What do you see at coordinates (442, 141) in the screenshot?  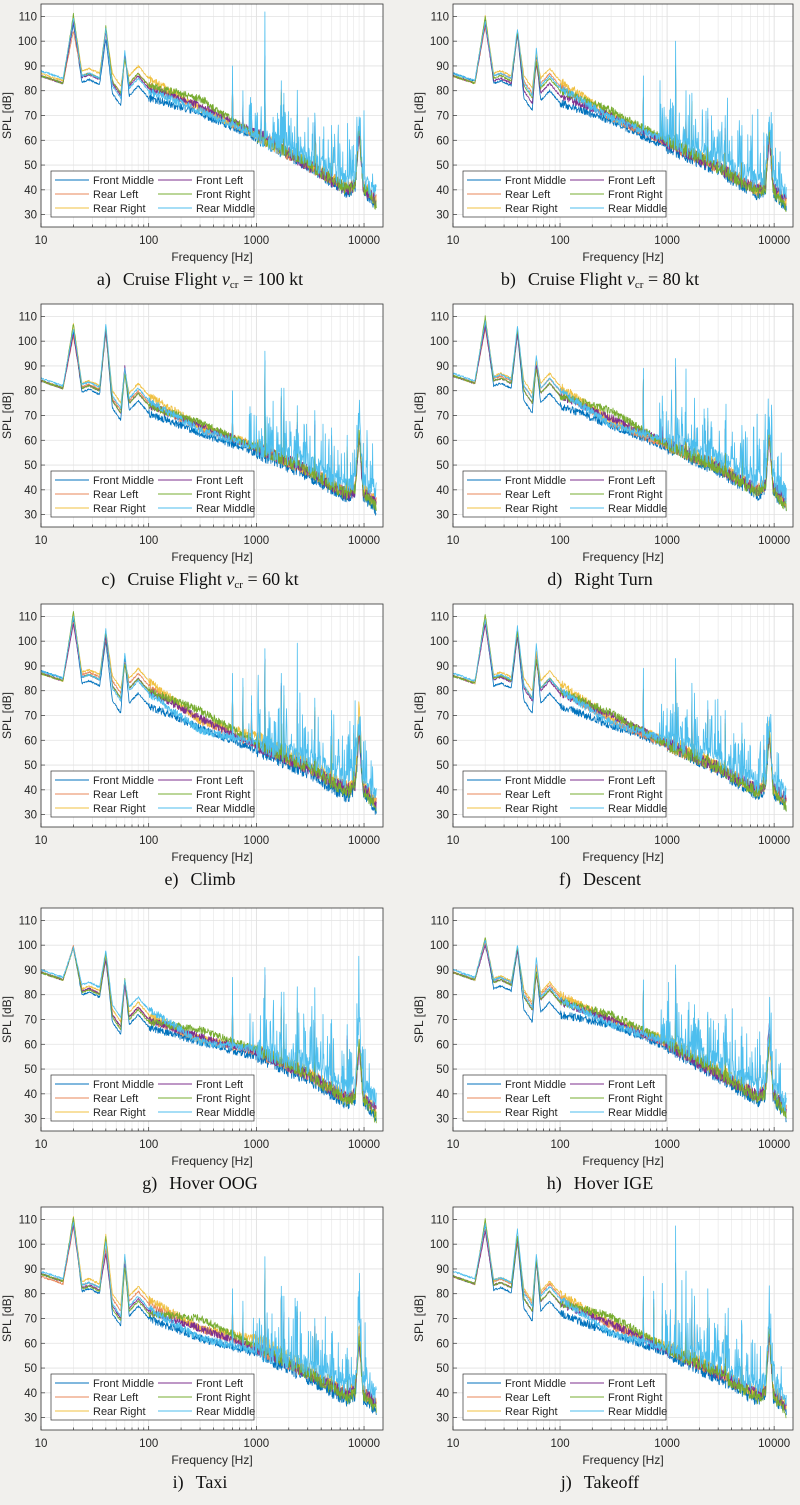 I see `y-tick-label: 60` at bounding box center [442, 141].